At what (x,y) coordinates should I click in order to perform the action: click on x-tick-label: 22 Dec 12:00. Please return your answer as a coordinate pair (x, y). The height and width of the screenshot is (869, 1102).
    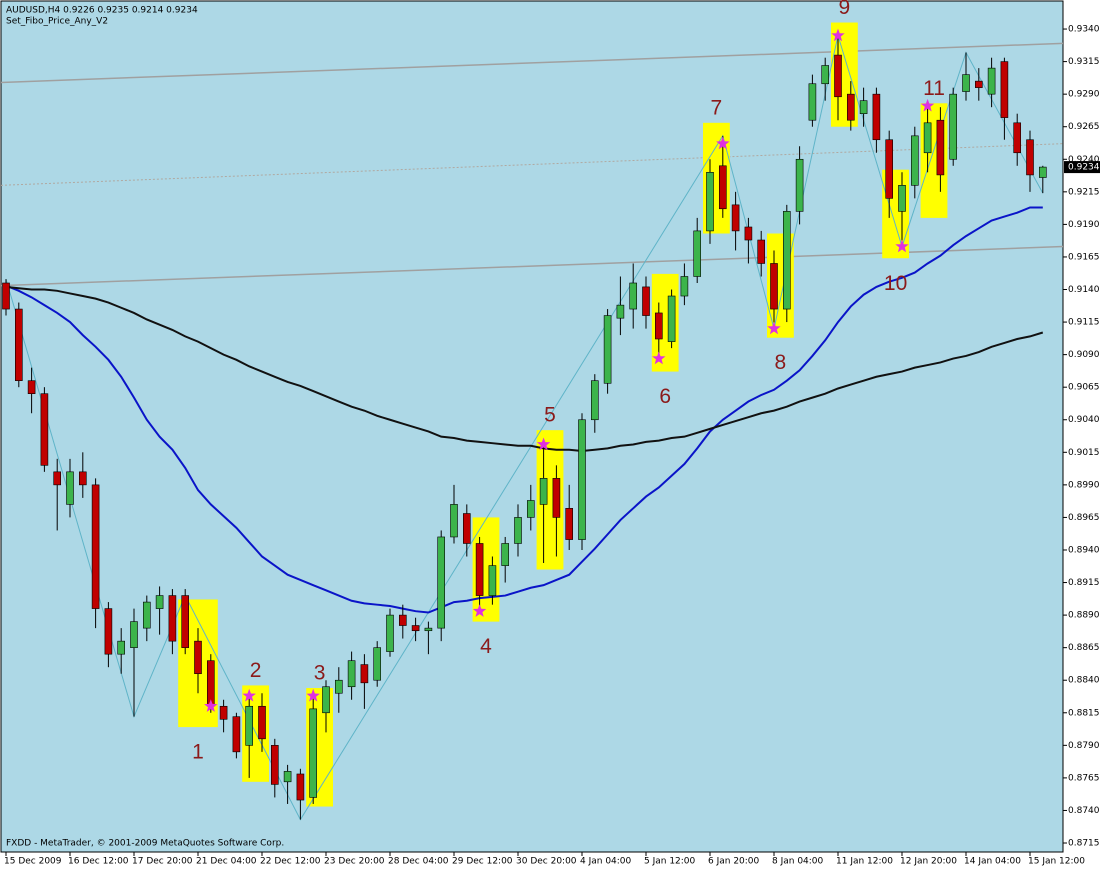
    Looking at the image, I should click on (290, 862).